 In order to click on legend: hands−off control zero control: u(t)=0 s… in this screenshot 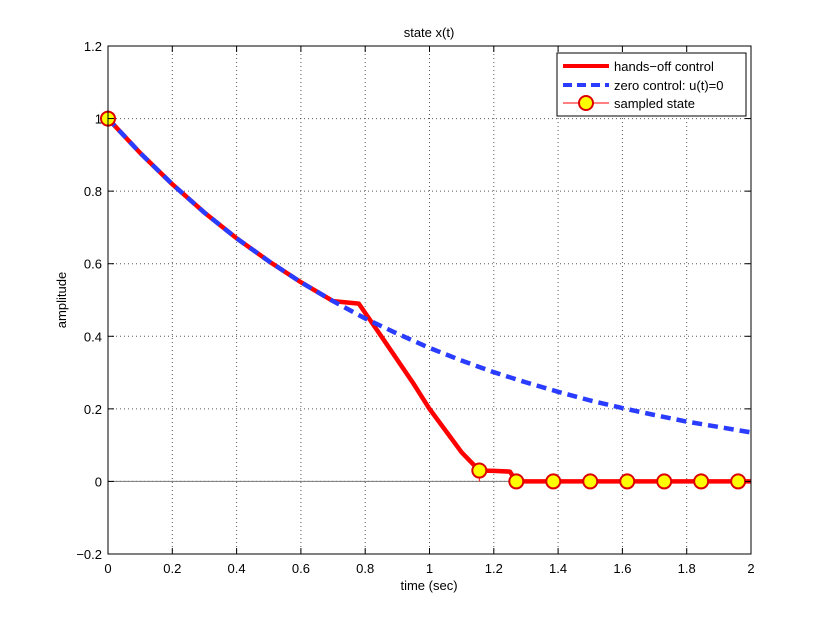, I will do `click(651, 84)`.